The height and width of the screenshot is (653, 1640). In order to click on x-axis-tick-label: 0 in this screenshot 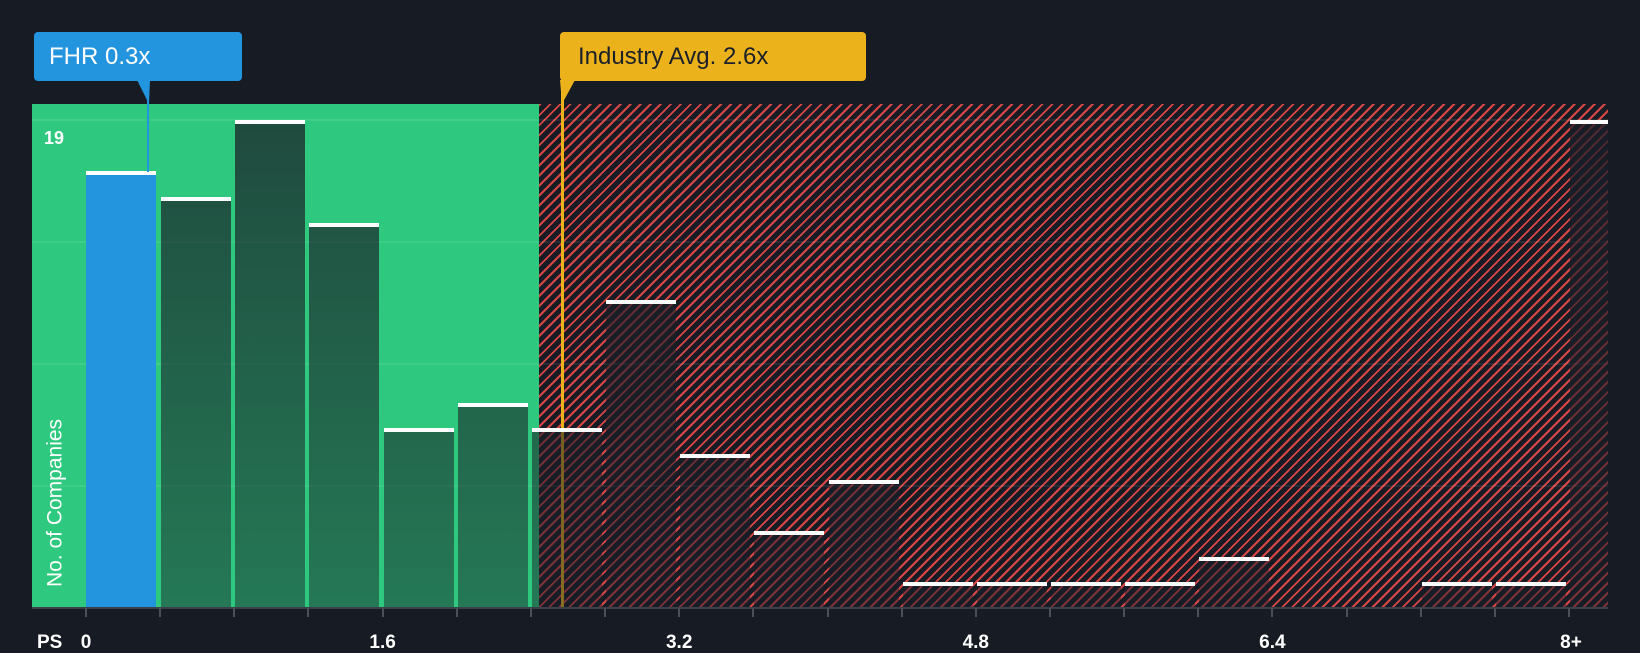, I will do `click(86, 642)`.